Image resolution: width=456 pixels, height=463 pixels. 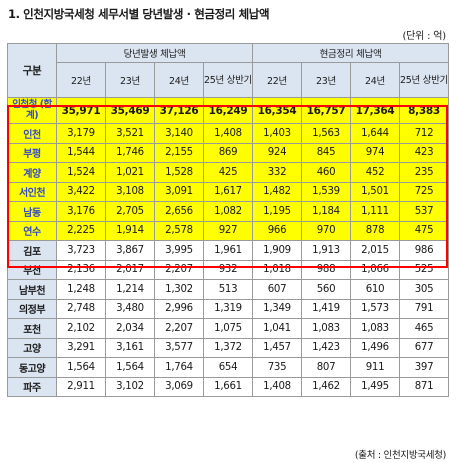 I want to click on value-cell: 1,423, so click(x=326, y=347).